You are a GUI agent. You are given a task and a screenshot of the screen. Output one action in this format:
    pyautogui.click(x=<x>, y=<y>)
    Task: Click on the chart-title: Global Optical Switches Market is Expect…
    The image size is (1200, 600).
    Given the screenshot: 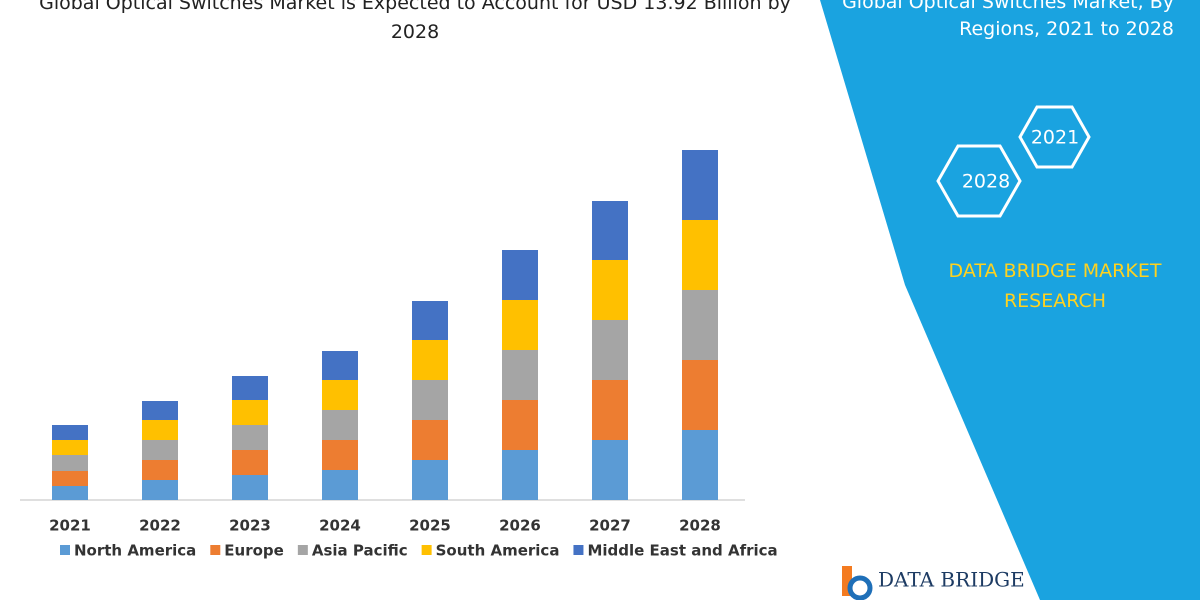 What is the action you would take?
    pyautogui.click(x=415, y=21)
    